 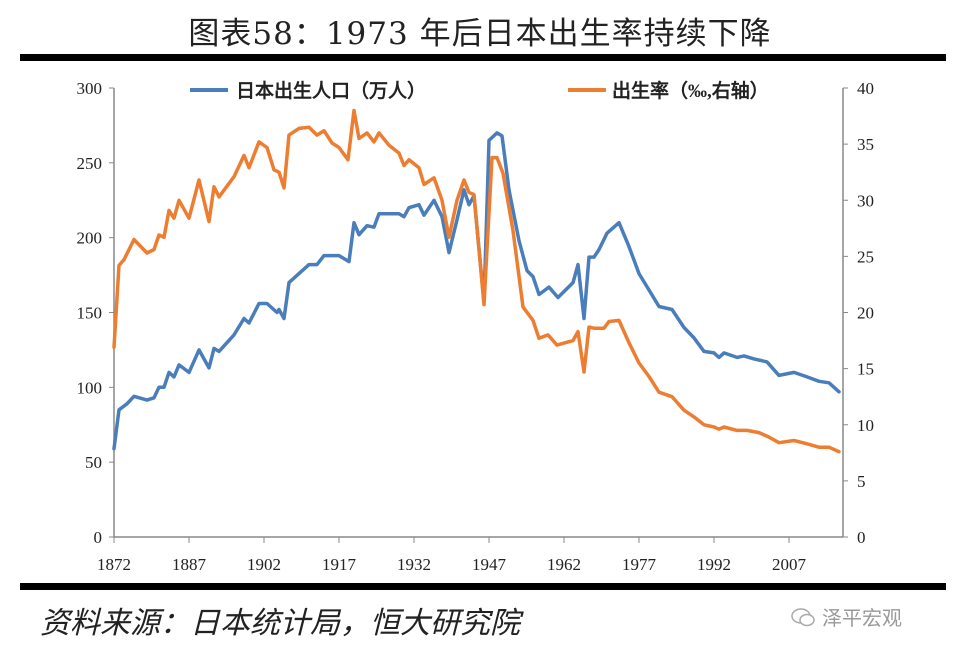 What do you see at coordinates (639, 564) in the screenshot?
I see `x-tick-label: 1977` at bounding box center [639, 564].